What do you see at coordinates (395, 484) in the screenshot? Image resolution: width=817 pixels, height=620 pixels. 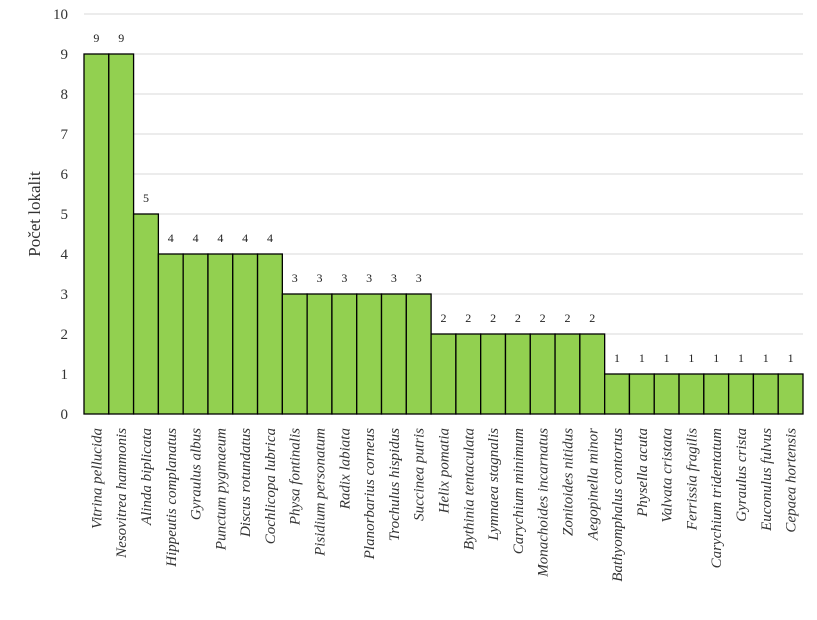 I see `x-tick-label: Trochulus hispidus` at bounding box center [395, 484].